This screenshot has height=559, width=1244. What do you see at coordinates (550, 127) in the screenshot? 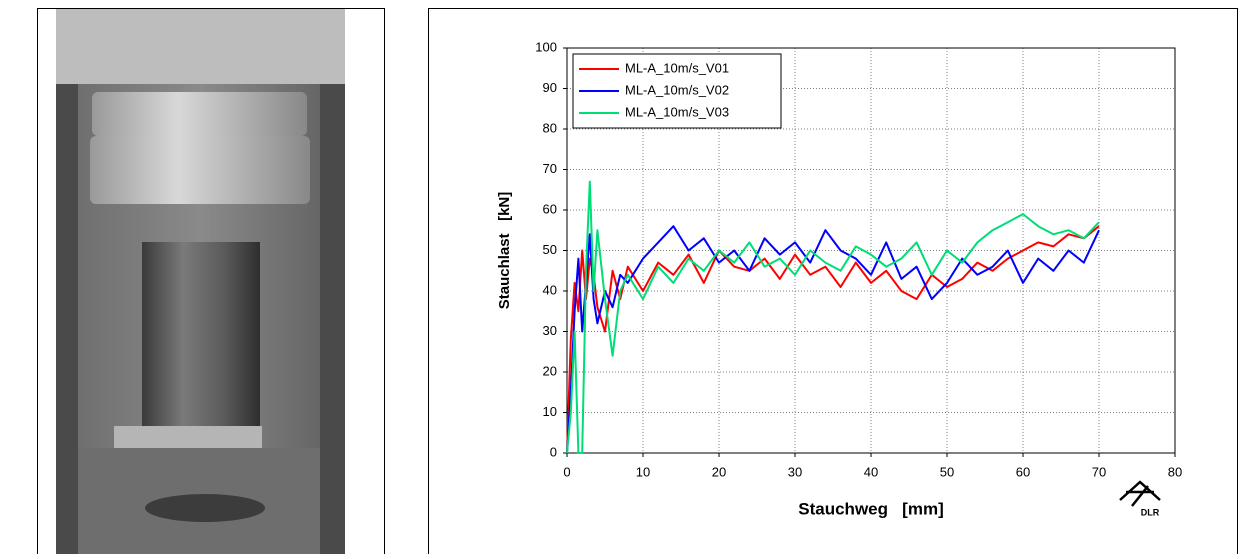
I see `y-tick-label: 80` at bounding box center [550, 127].